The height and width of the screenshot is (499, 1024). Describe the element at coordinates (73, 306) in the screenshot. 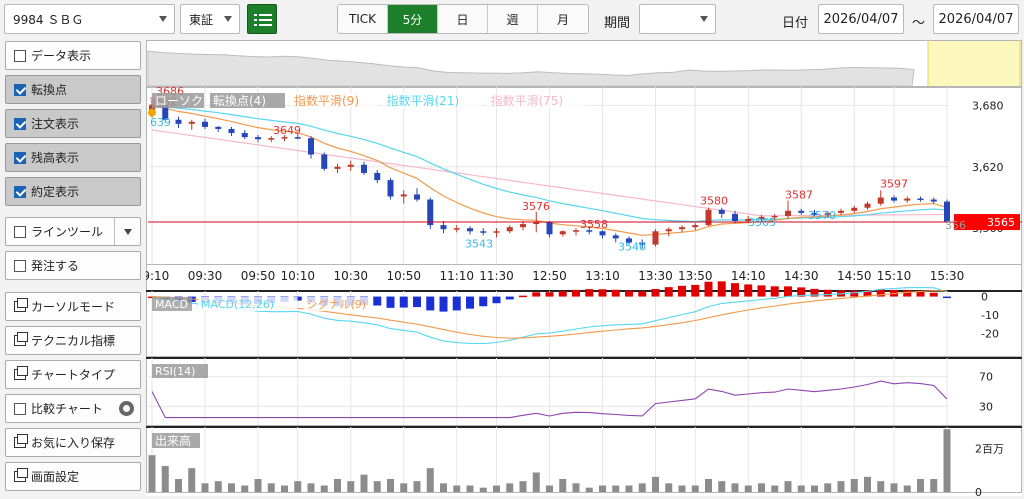

I see `cursor-mode-button: カーソルモード` at that location.